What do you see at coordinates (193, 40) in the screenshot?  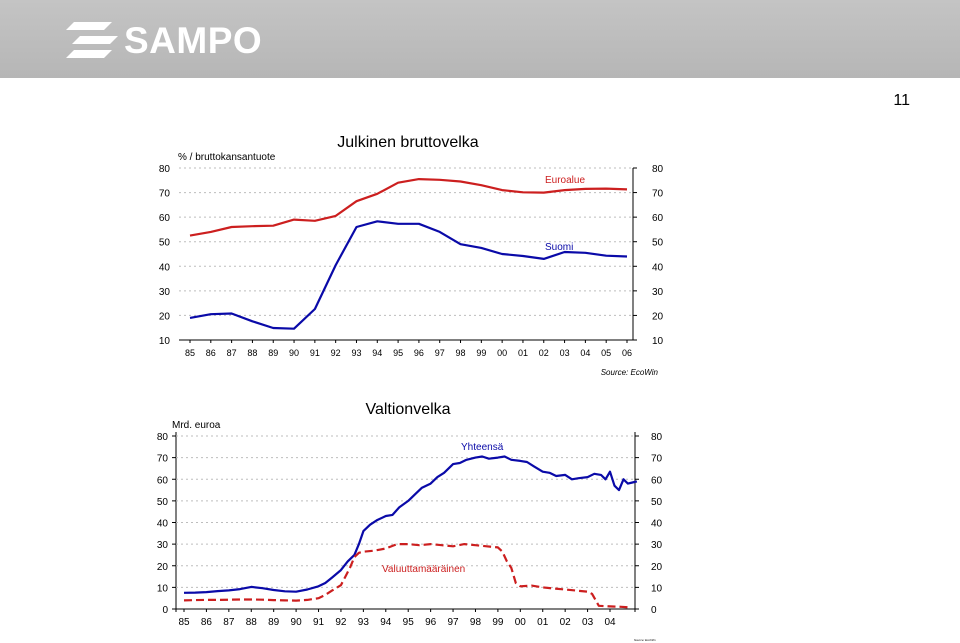 I see `brand-name: SAMPO` at bounding box center [193, 40].